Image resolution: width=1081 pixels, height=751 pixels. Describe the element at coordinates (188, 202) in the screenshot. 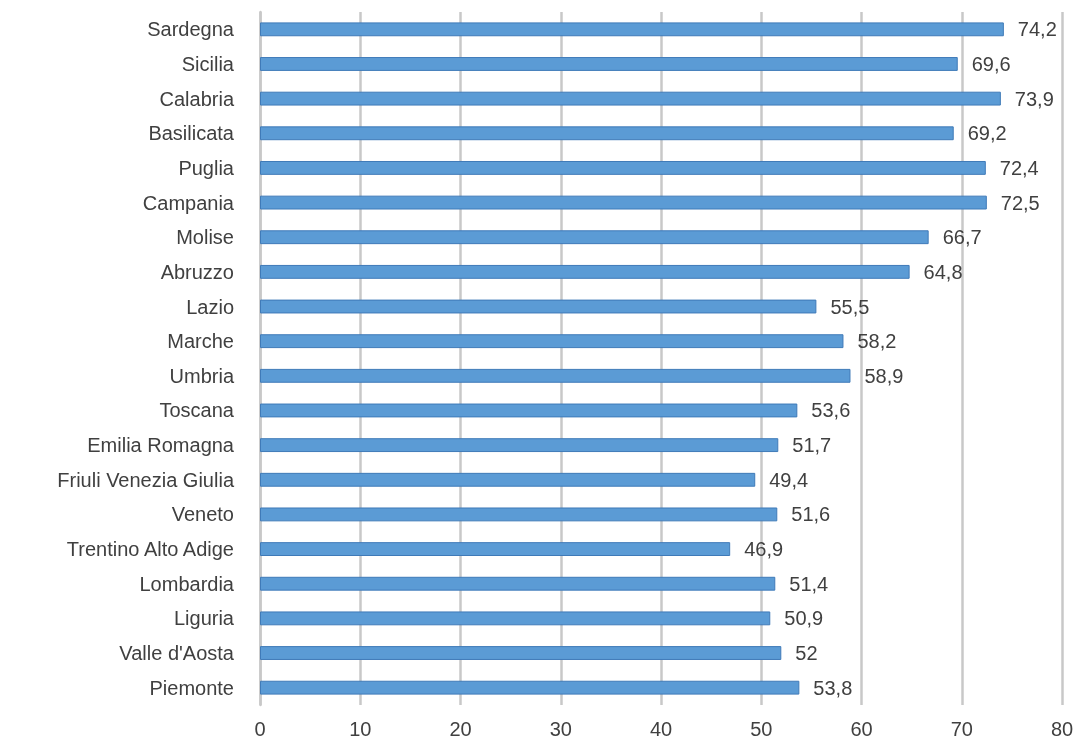

I see `y-tick-label: Campania` at that location.